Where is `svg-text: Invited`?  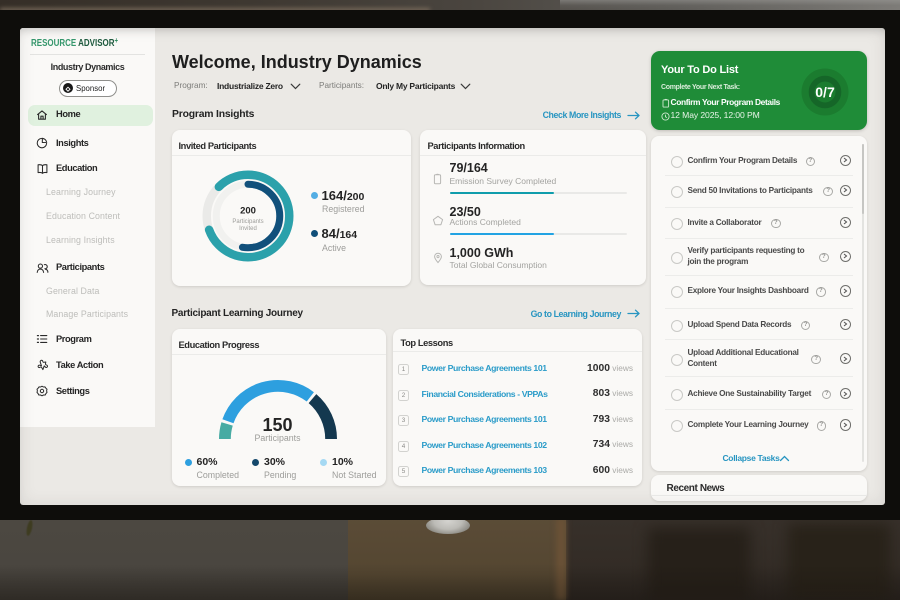 svg-text: Invited is located at coordinates (248, 229).